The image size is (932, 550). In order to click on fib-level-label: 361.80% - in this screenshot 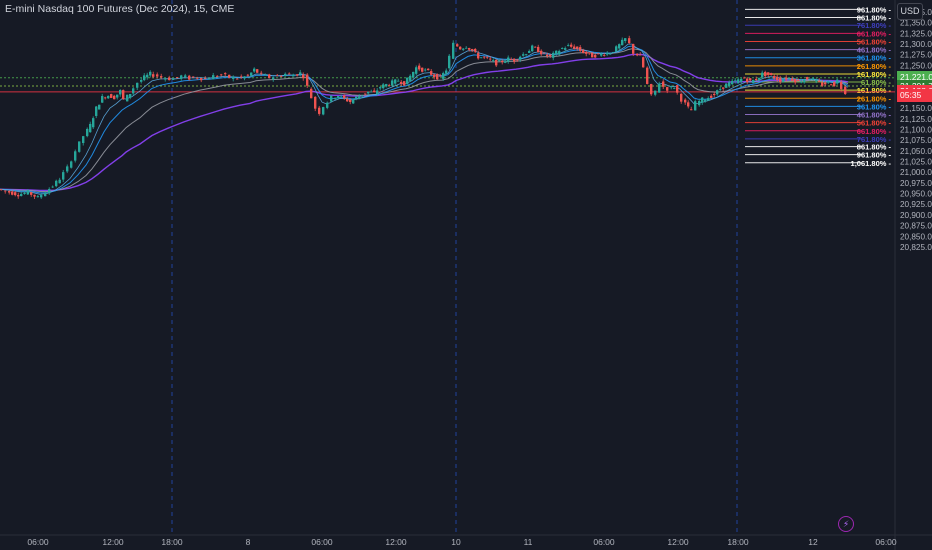, I will do `click(874, 106)`.